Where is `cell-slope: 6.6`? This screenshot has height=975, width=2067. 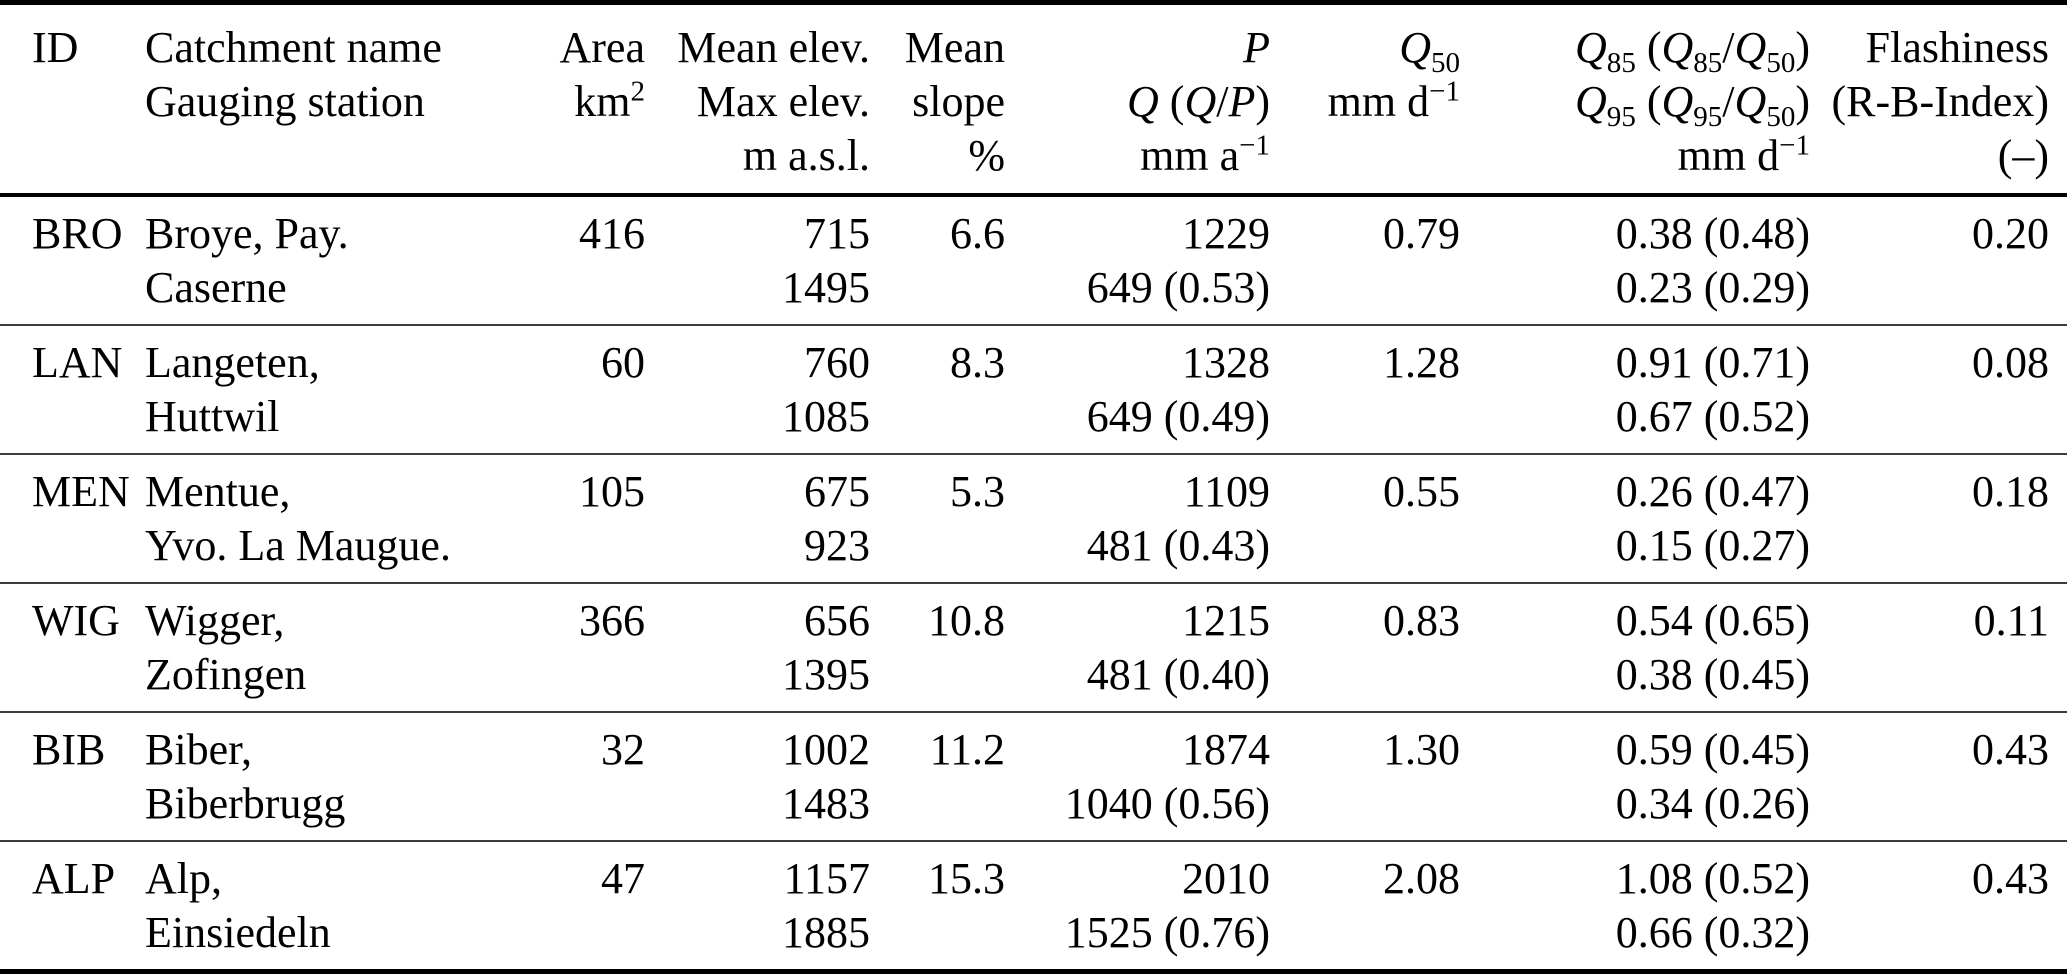 cell-slope: 6.6 is located at coordinates (937, 260).